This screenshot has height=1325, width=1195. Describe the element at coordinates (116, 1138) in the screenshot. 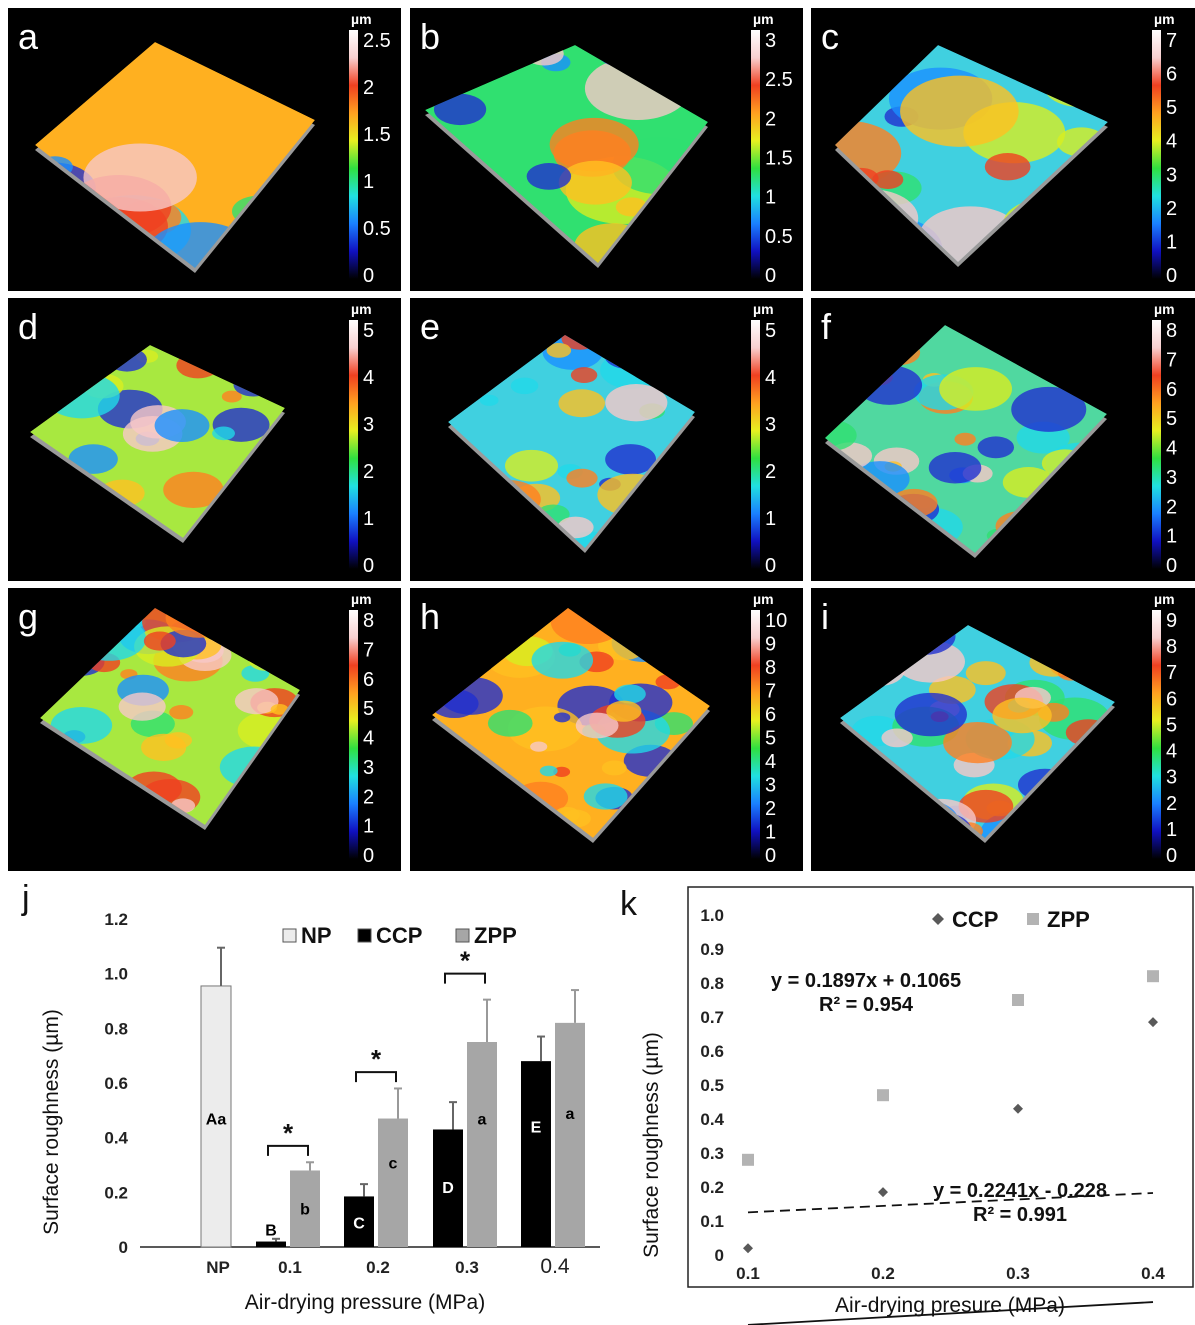

I see `y-tick-label: 0.4` at that location.